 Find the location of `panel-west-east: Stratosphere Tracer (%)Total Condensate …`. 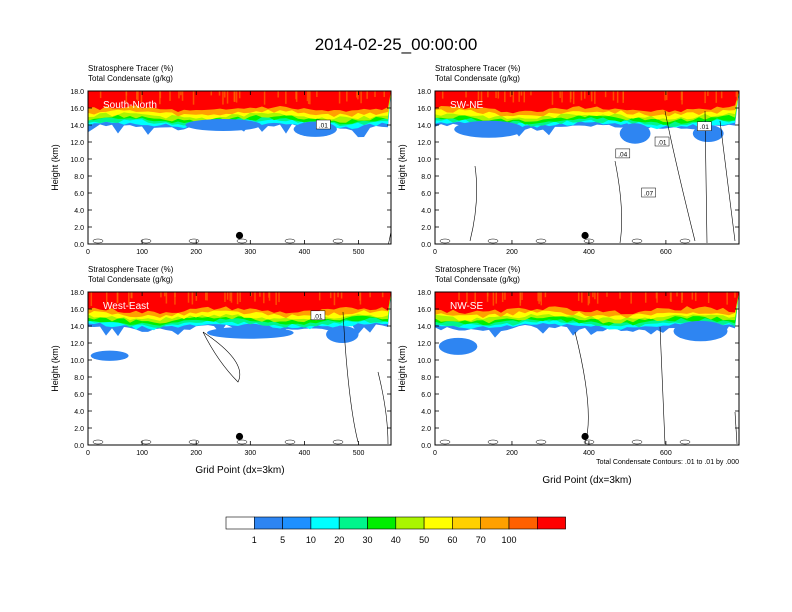

panel-west-east: Stratosphere Tracer (%)Total Condensate … is located at coordinates (221, 361).